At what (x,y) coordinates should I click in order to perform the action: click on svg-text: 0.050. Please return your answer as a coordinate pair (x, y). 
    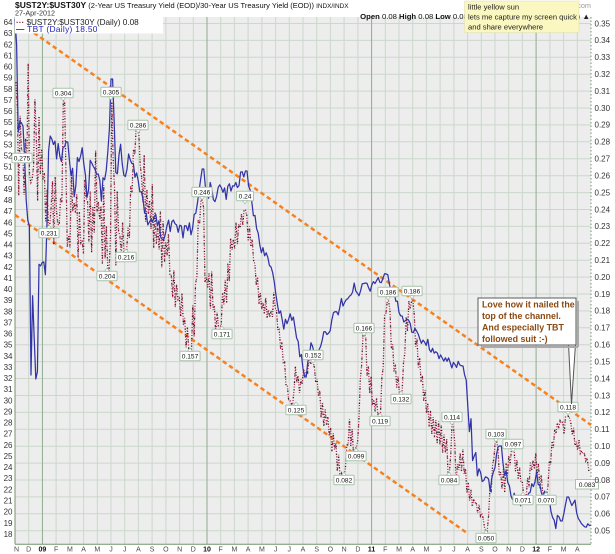
    Looking at the image, I should click on (486, 539).